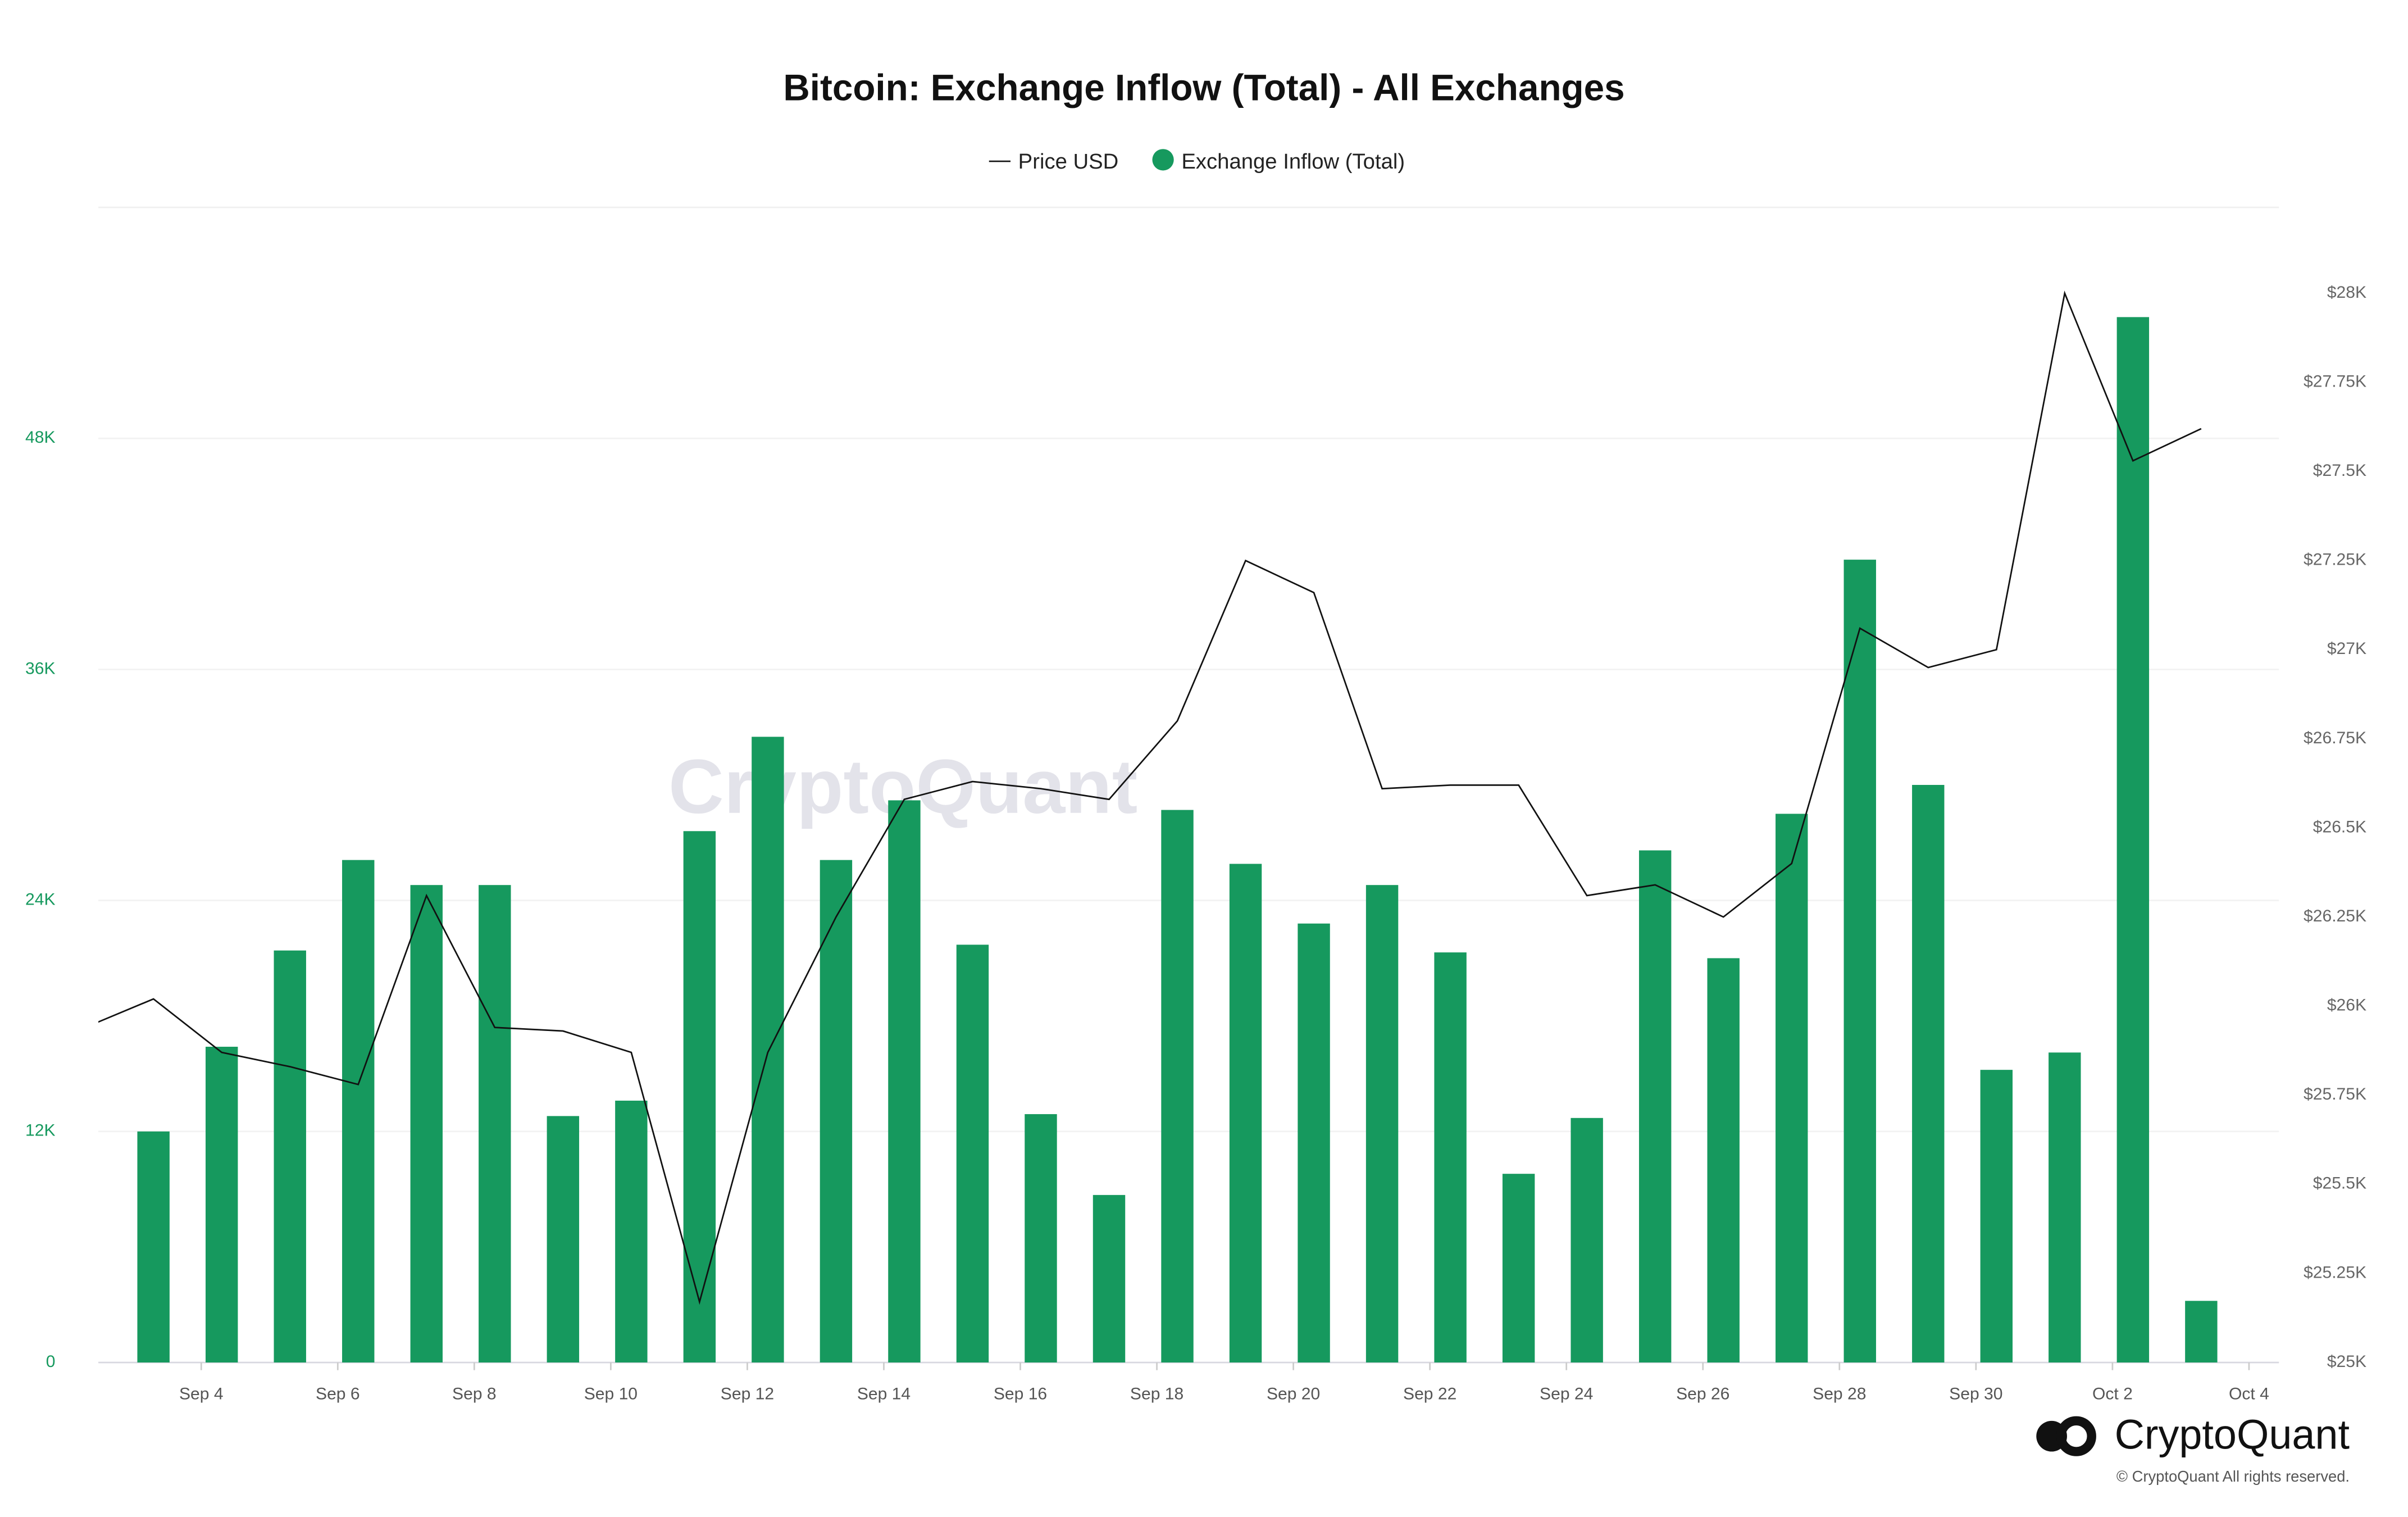  What do you see at coordinates (2335, 1094) in the screenshot?
I see `y2-tick-label: $25.75K` at bounding box center [2335, 1094].